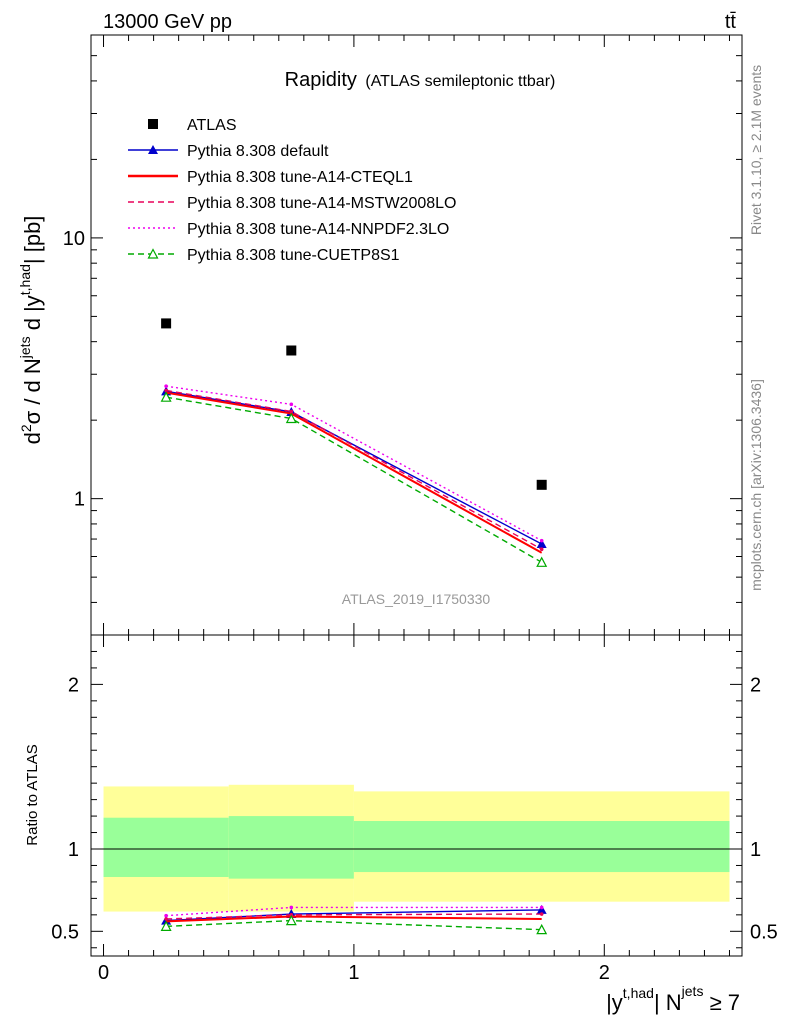  Describe the element at coordinates (31, 330) in the screenshot. I see `y-axis-label-main: d2σ / d Njets d |yt,had| [pb]` at that location.